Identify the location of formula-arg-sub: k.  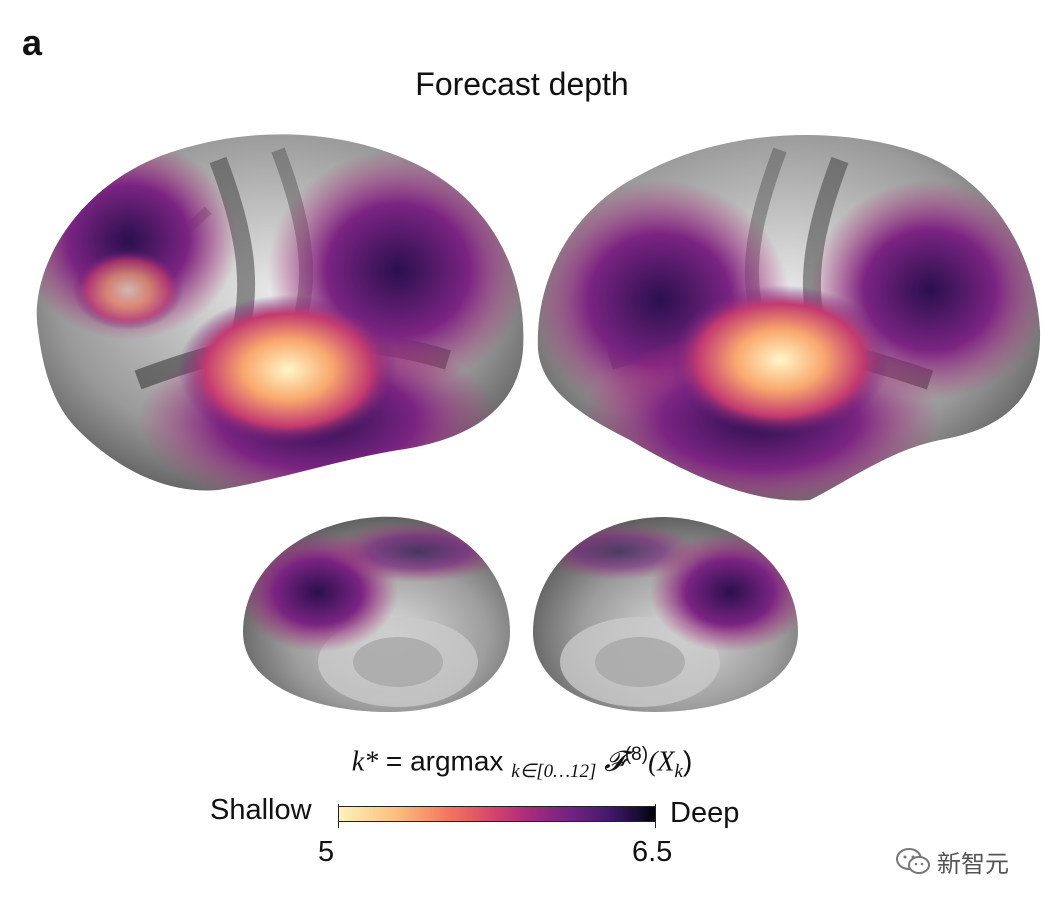
(678, 771).